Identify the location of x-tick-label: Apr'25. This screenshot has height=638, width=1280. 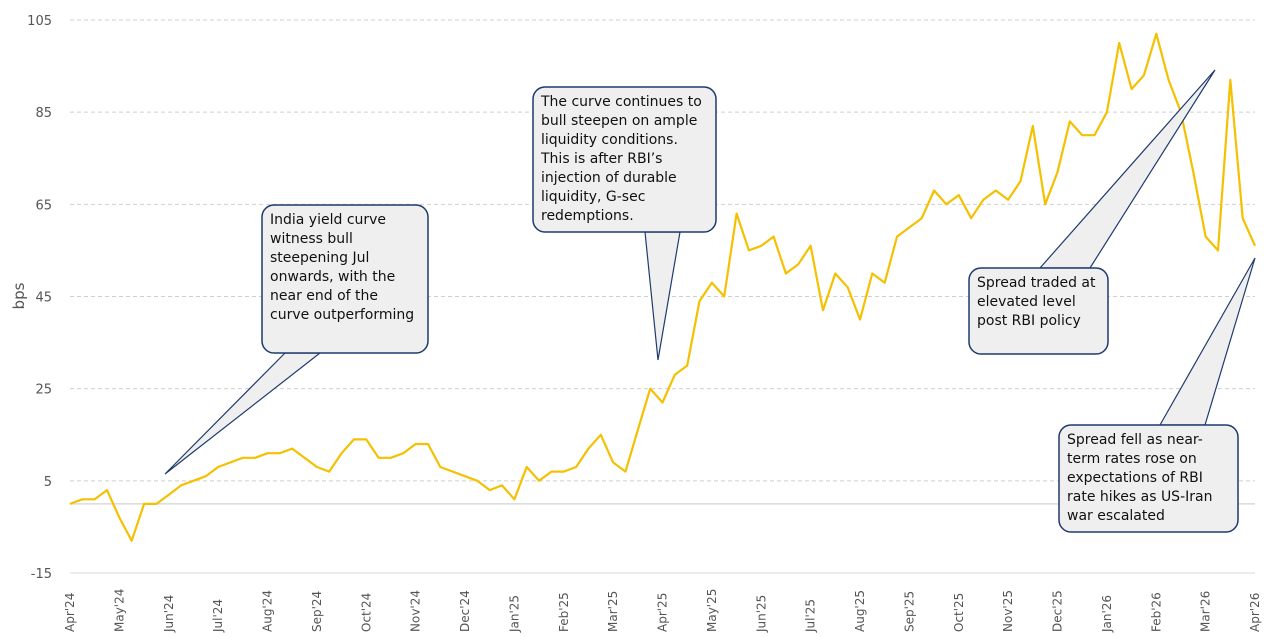
(663, 612).